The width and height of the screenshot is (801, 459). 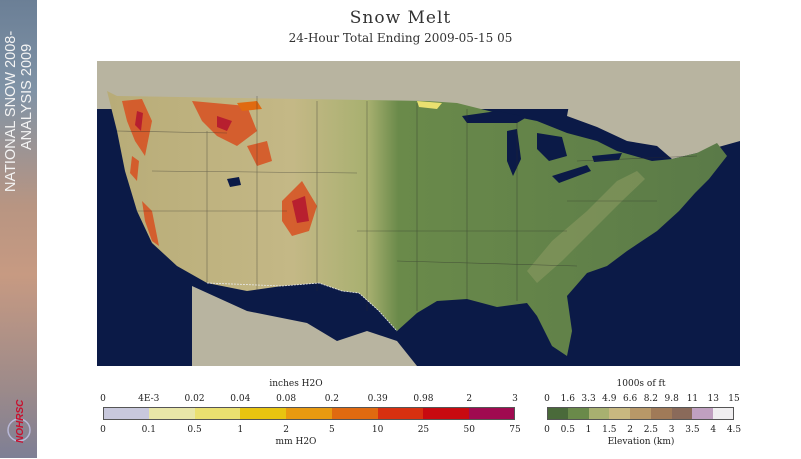 I want to click on lake-superior, so click(x=494, y=117).